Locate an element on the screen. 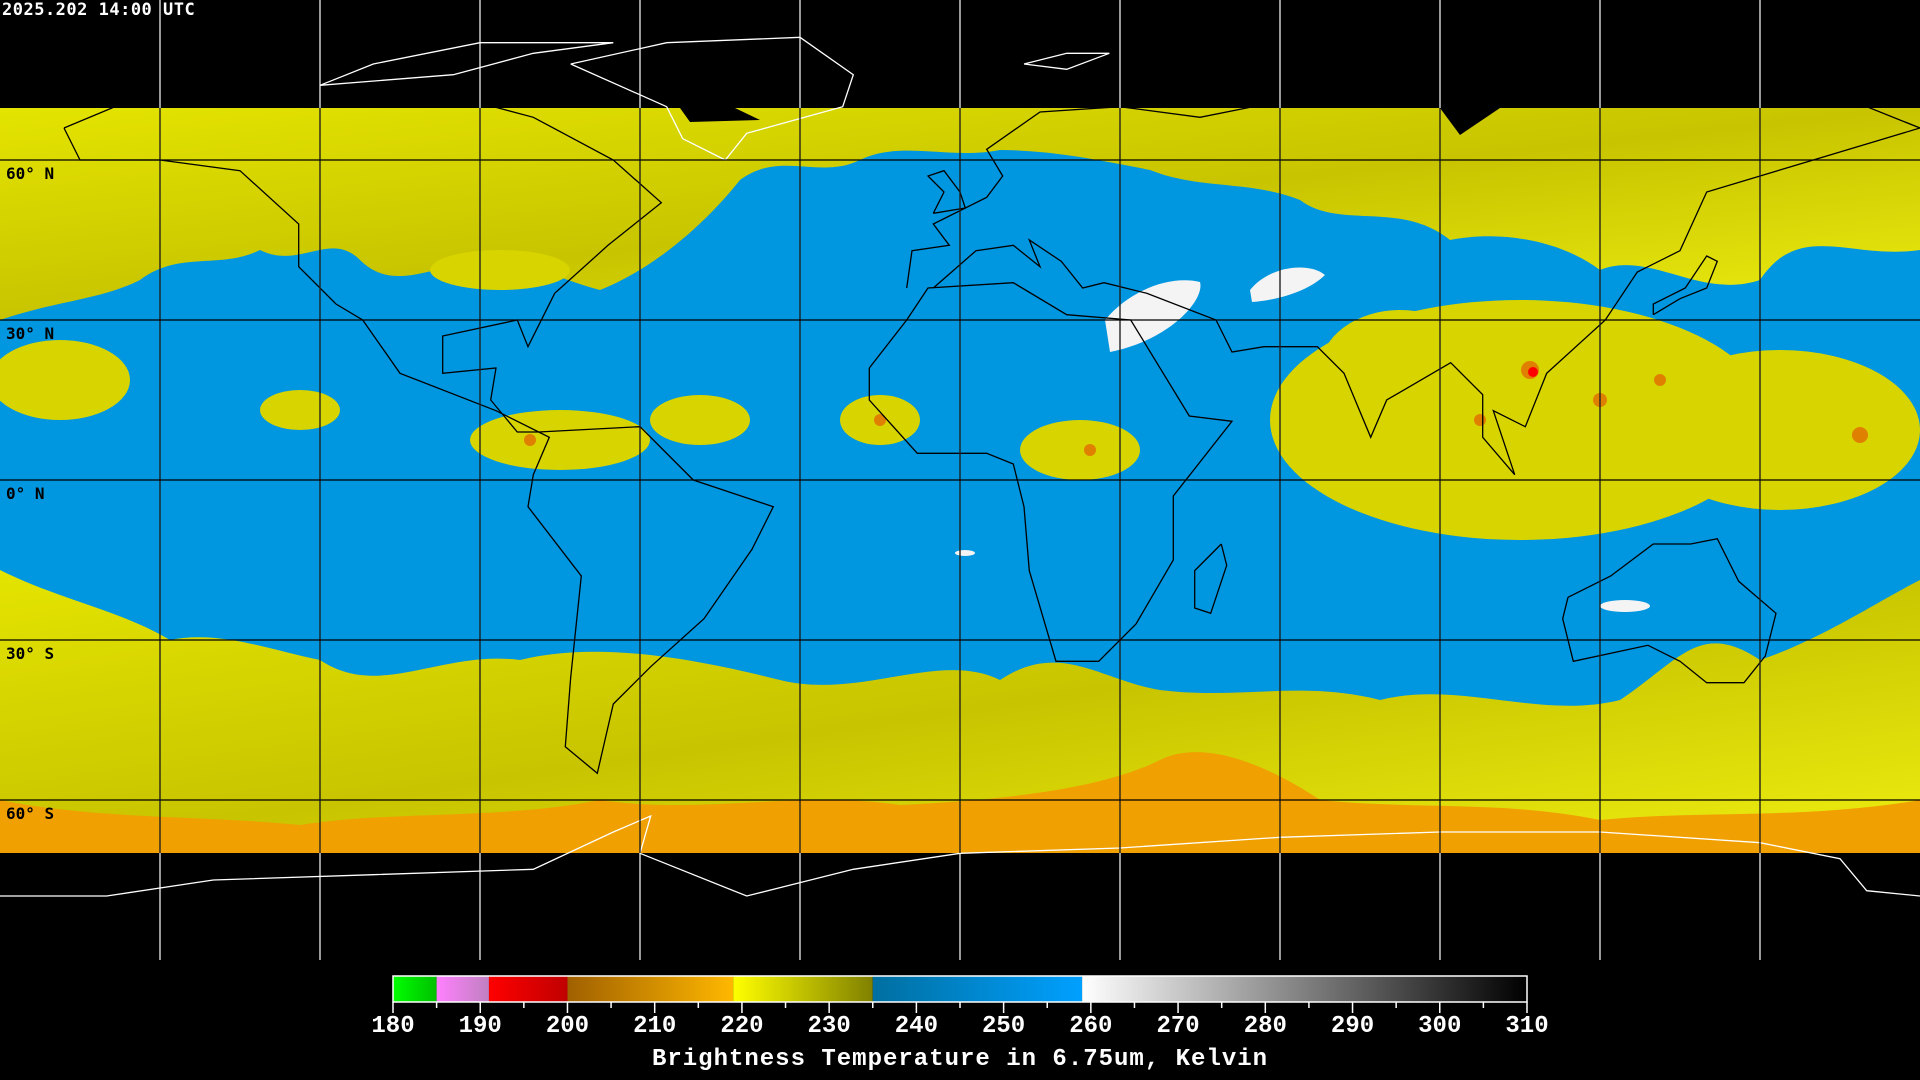  coastline-svalbard is located at coordinates (1066, 61).